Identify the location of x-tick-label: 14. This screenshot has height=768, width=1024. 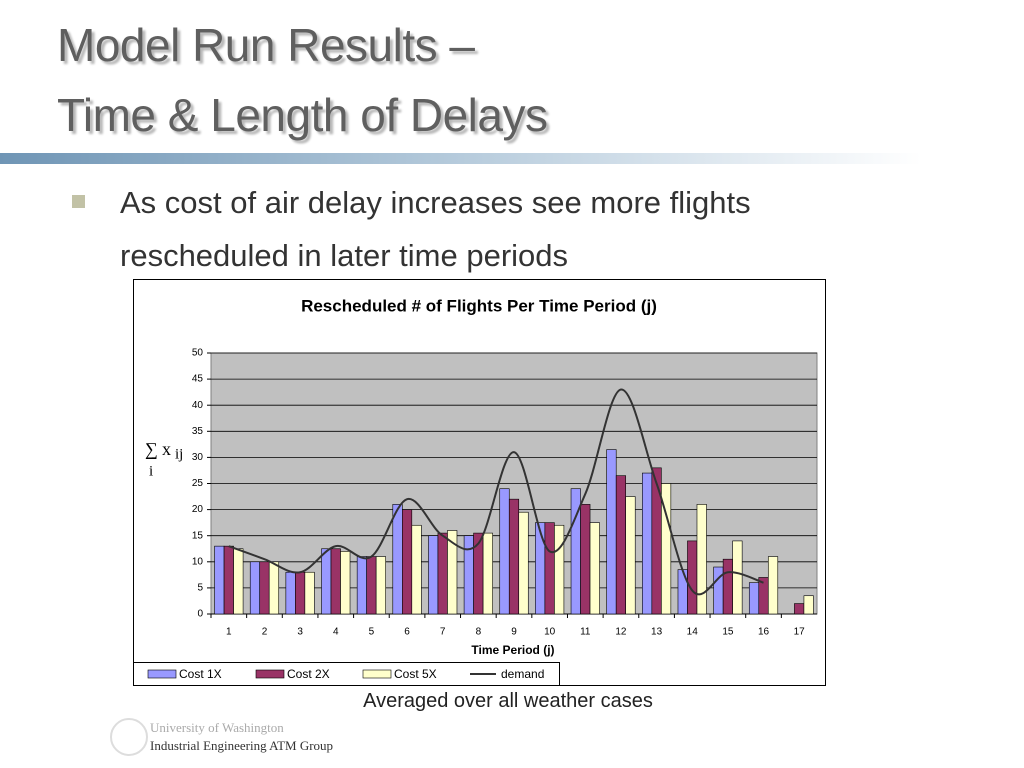
(693, 632).